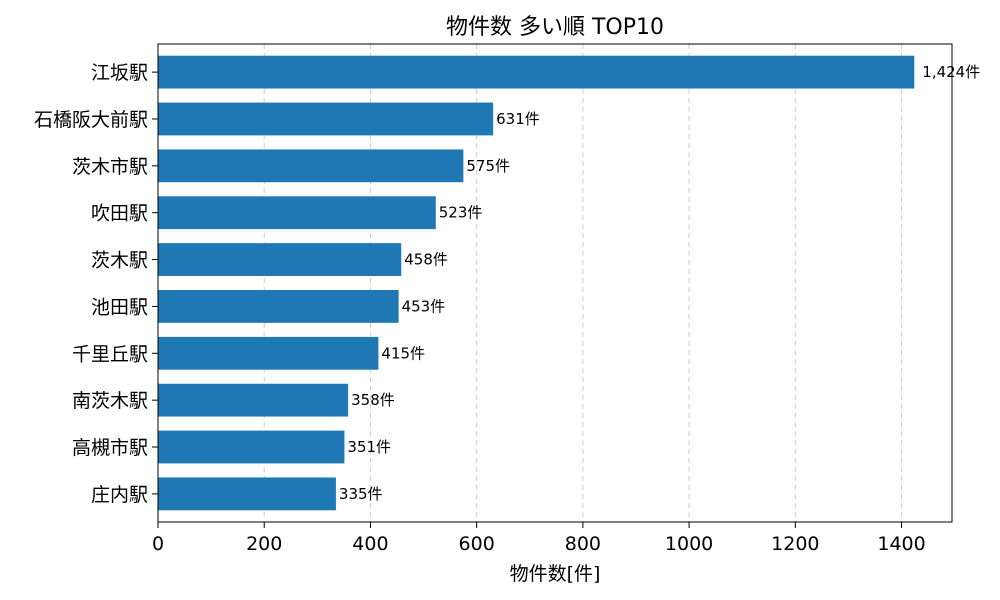  What do you see at coordinates (583, 544) in the screenshot?
I see `x-tick-label: 800` at bounding box center [583, 544].